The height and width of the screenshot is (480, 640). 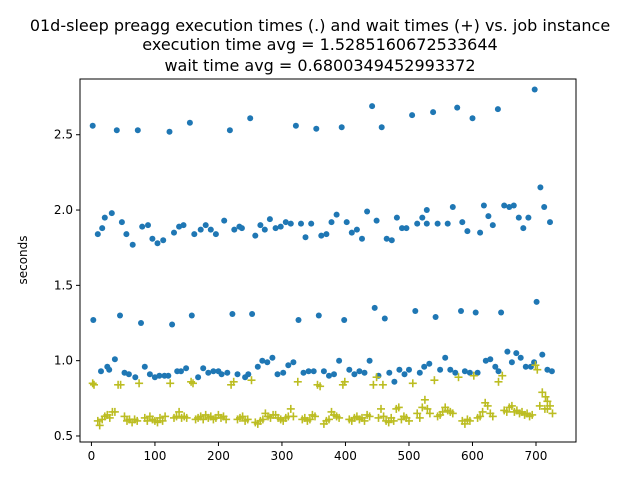 I want to click on x-tick-label: 400, so click(x=345, y=456).